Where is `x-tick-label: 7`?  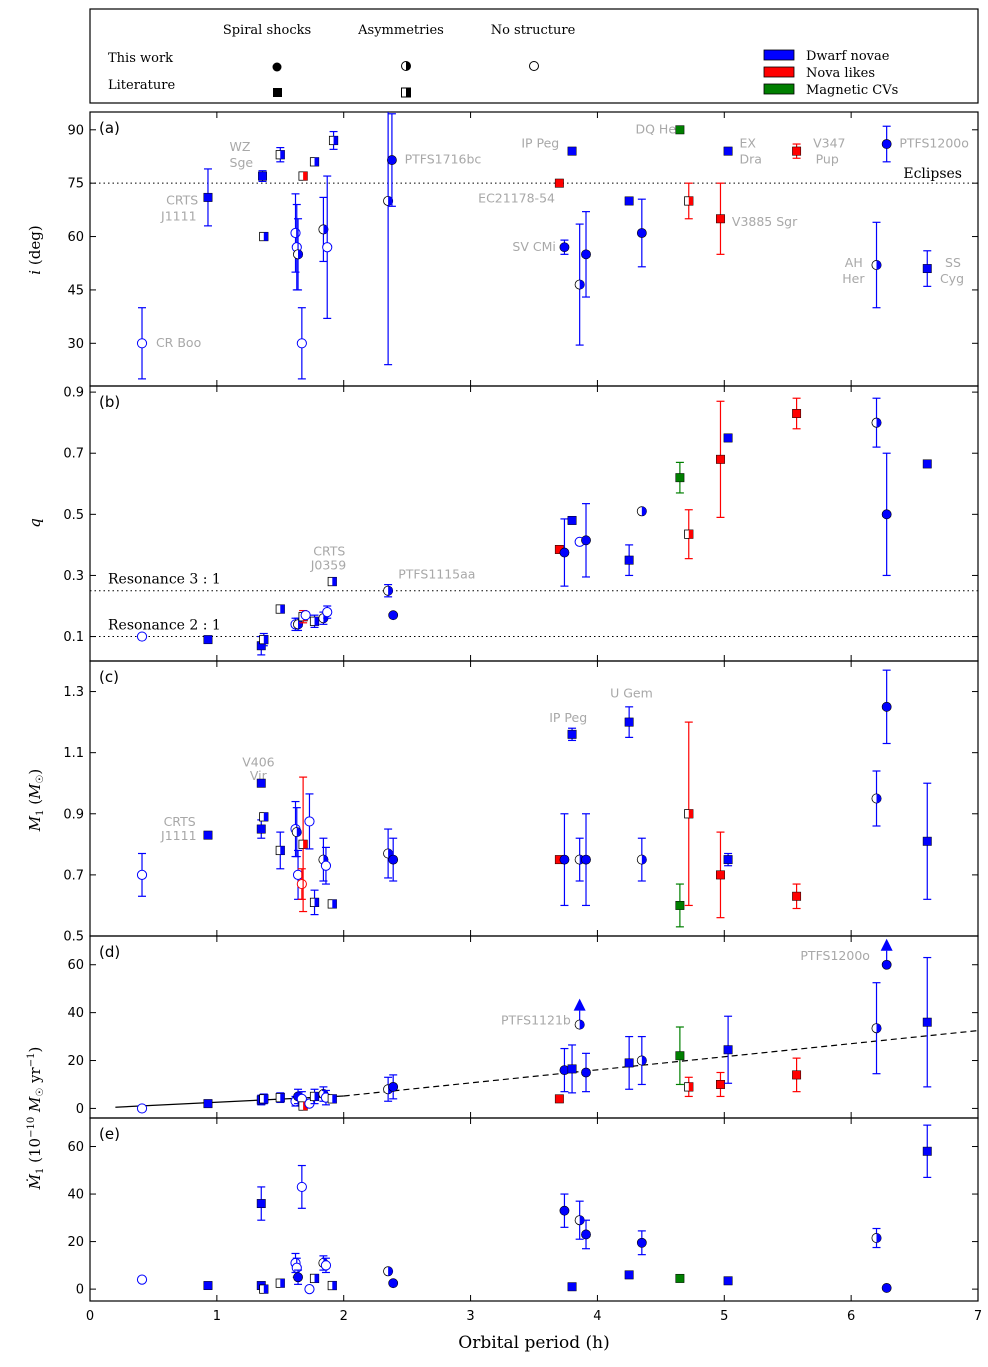 x-tick-label: 7 is located at coordinates (978, 1316).